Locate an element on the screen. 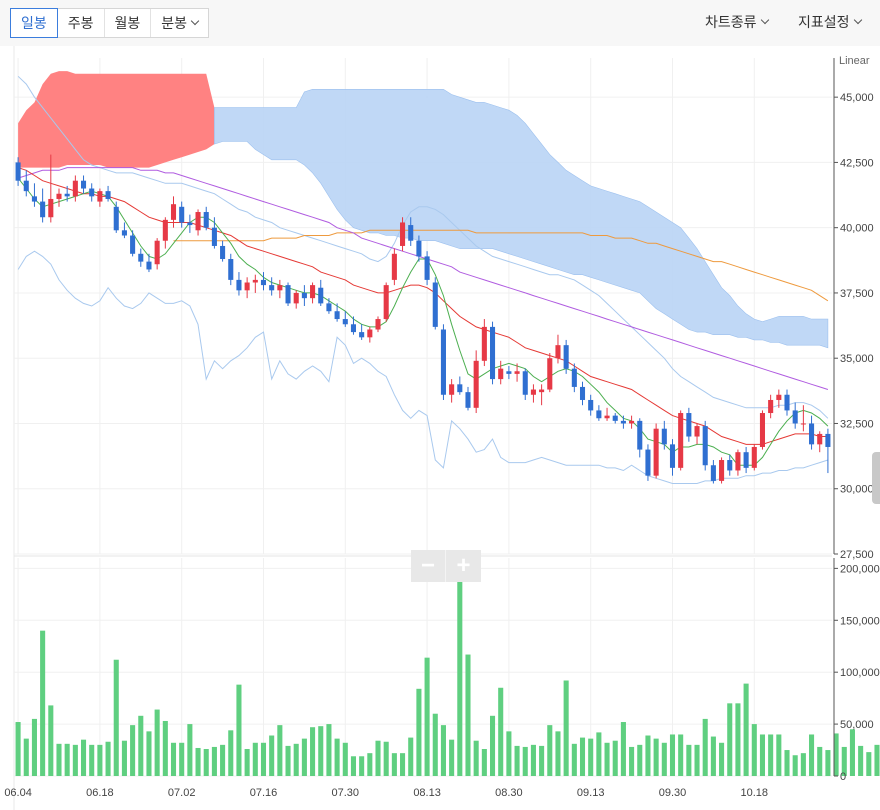 This screenshot has height=810, width=880. tab-minute: 분봉 is located at coordinates (179, 23).